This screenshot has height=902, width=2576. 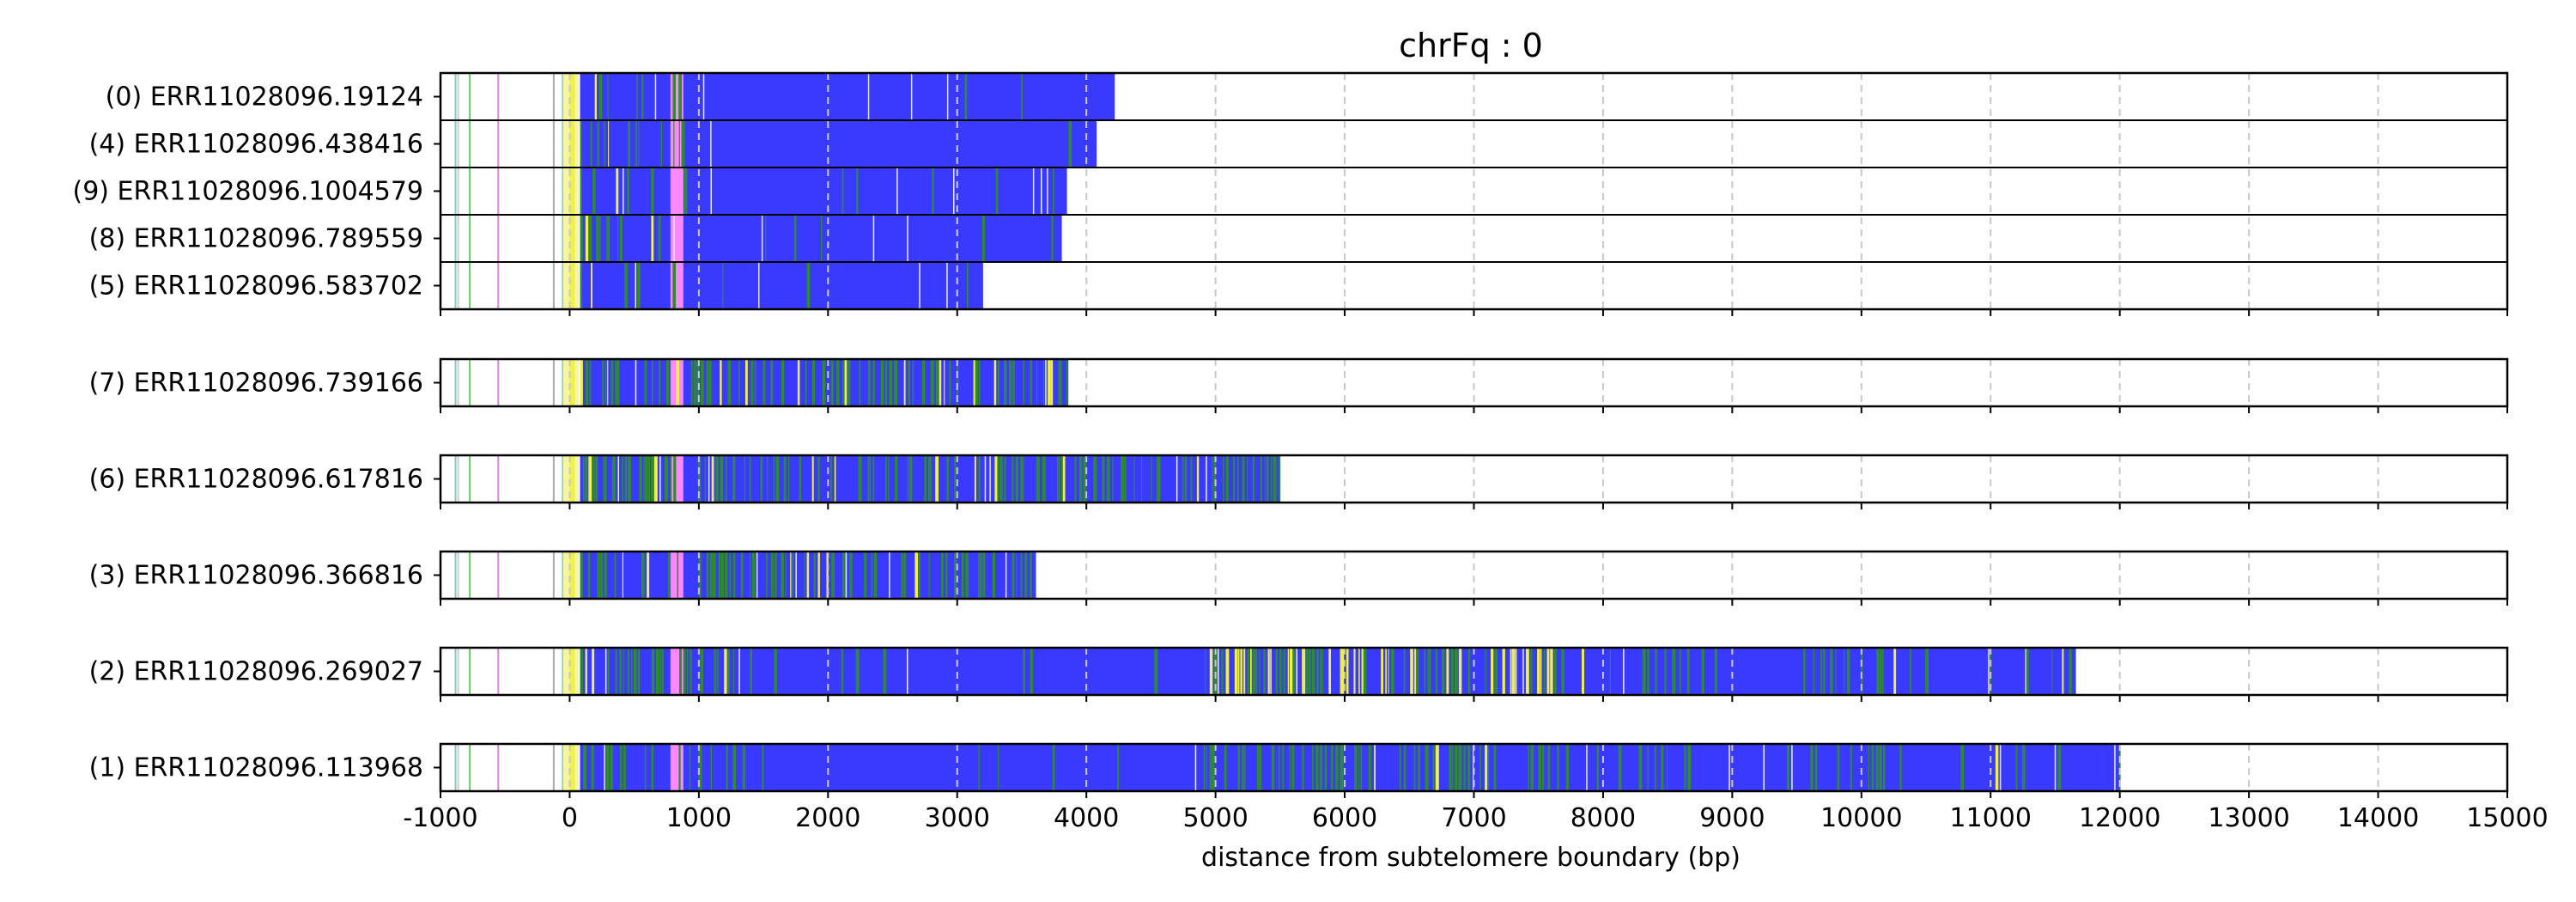 What do you see at coordinates (256, 576) in the screenshot?
I see `read-label: (3) ERR11028096.366816` at bounding box center [256, 576].